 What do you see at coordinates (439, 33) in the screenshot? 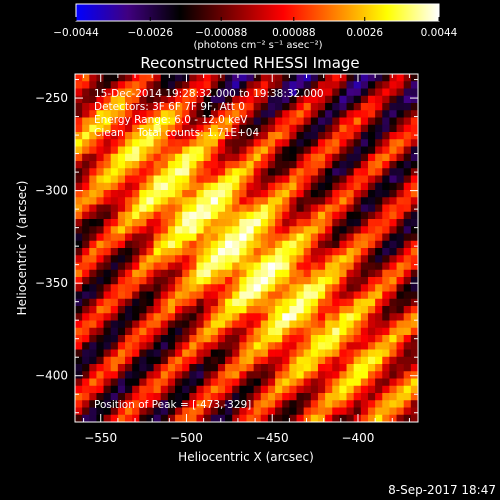
I see `colorbar-tick-label: 0.0044` at bounding box center [439, 33].